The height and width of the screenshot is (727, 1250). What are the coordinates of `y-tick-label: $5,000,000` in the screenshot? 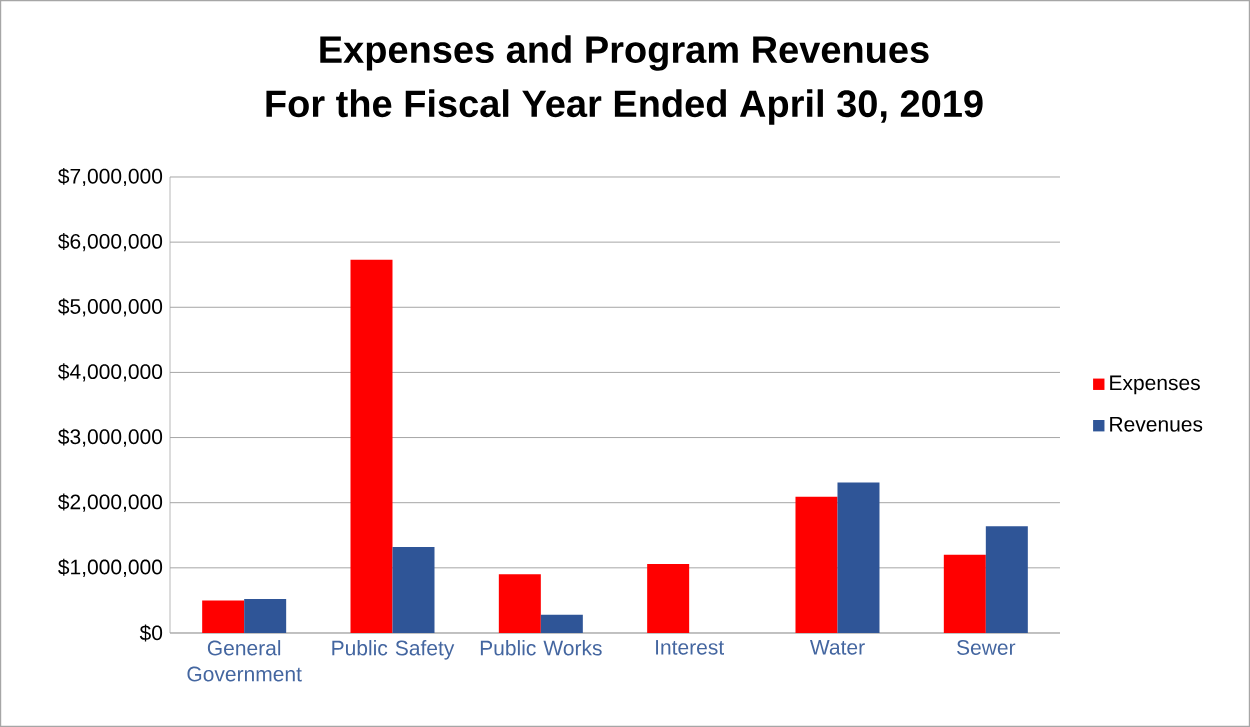 It's located at (110, 307).